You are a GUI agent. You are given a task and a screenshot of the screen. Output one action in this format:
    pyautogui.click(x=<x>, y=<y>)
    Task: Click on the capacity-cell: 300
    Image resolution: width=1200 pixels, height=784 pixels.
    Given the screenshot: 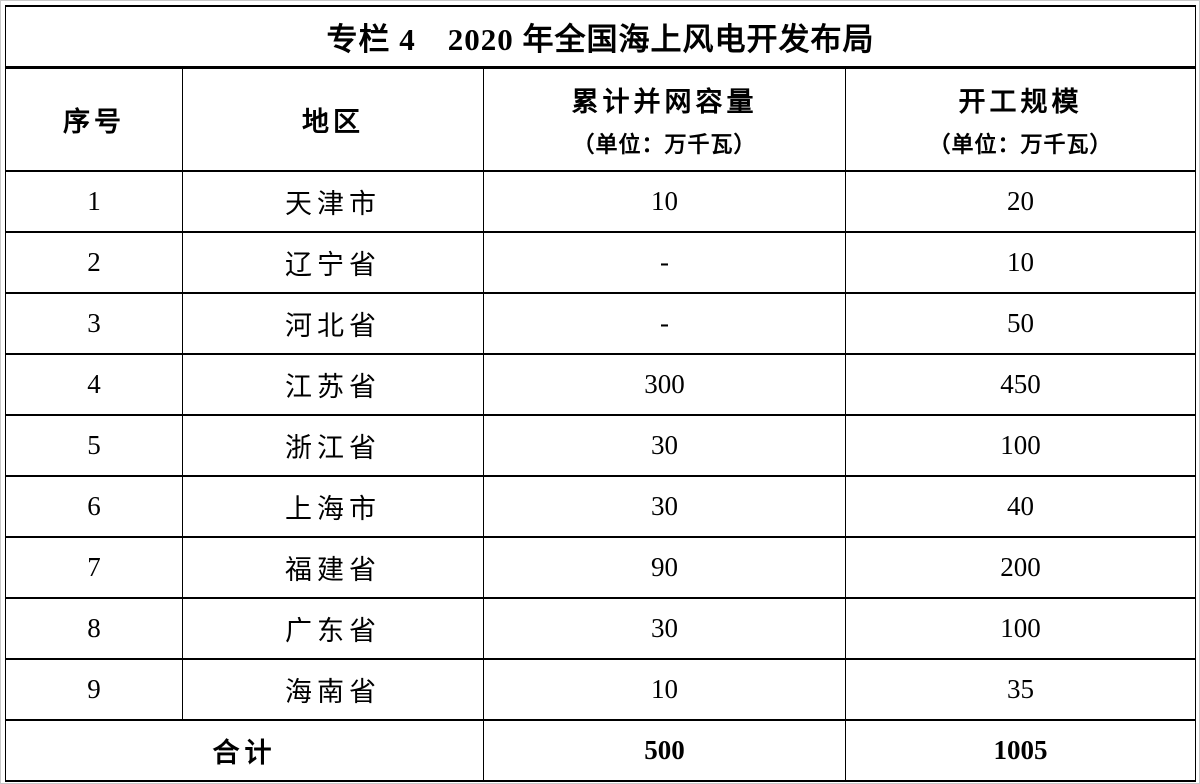 What is the action you would take?
    pyautogui.click(x=664, y=384)
    